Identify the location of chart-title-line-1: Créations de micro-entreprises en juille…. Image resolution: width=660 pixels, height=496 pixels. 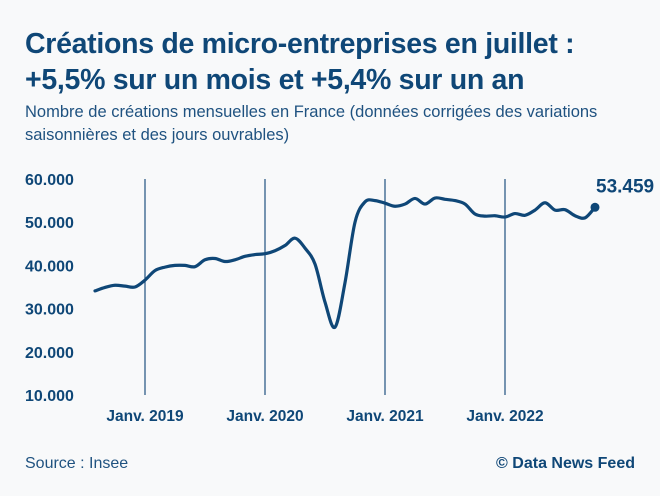
(300, 44).